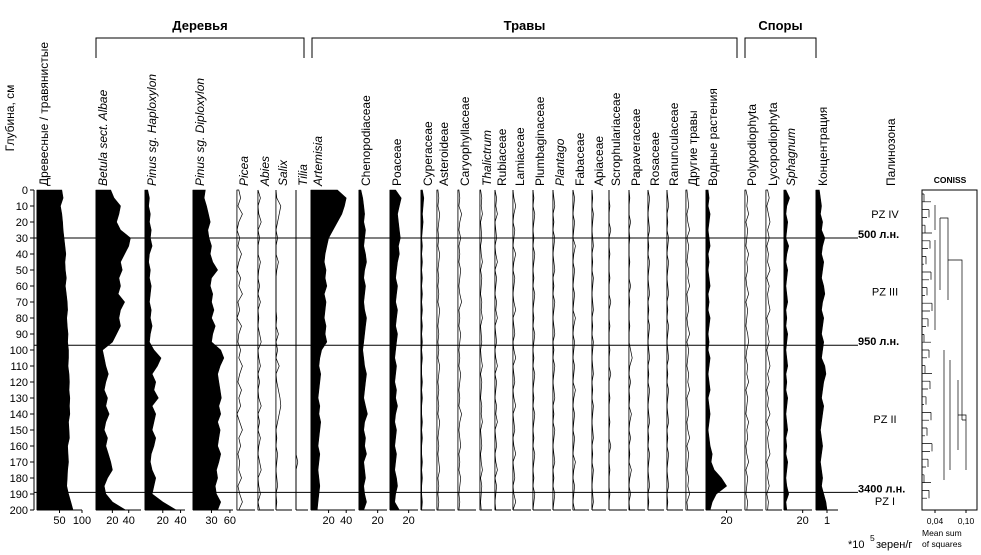  I want to click on taxon-panel: 20 40 Artemisia, so click(332, 331).